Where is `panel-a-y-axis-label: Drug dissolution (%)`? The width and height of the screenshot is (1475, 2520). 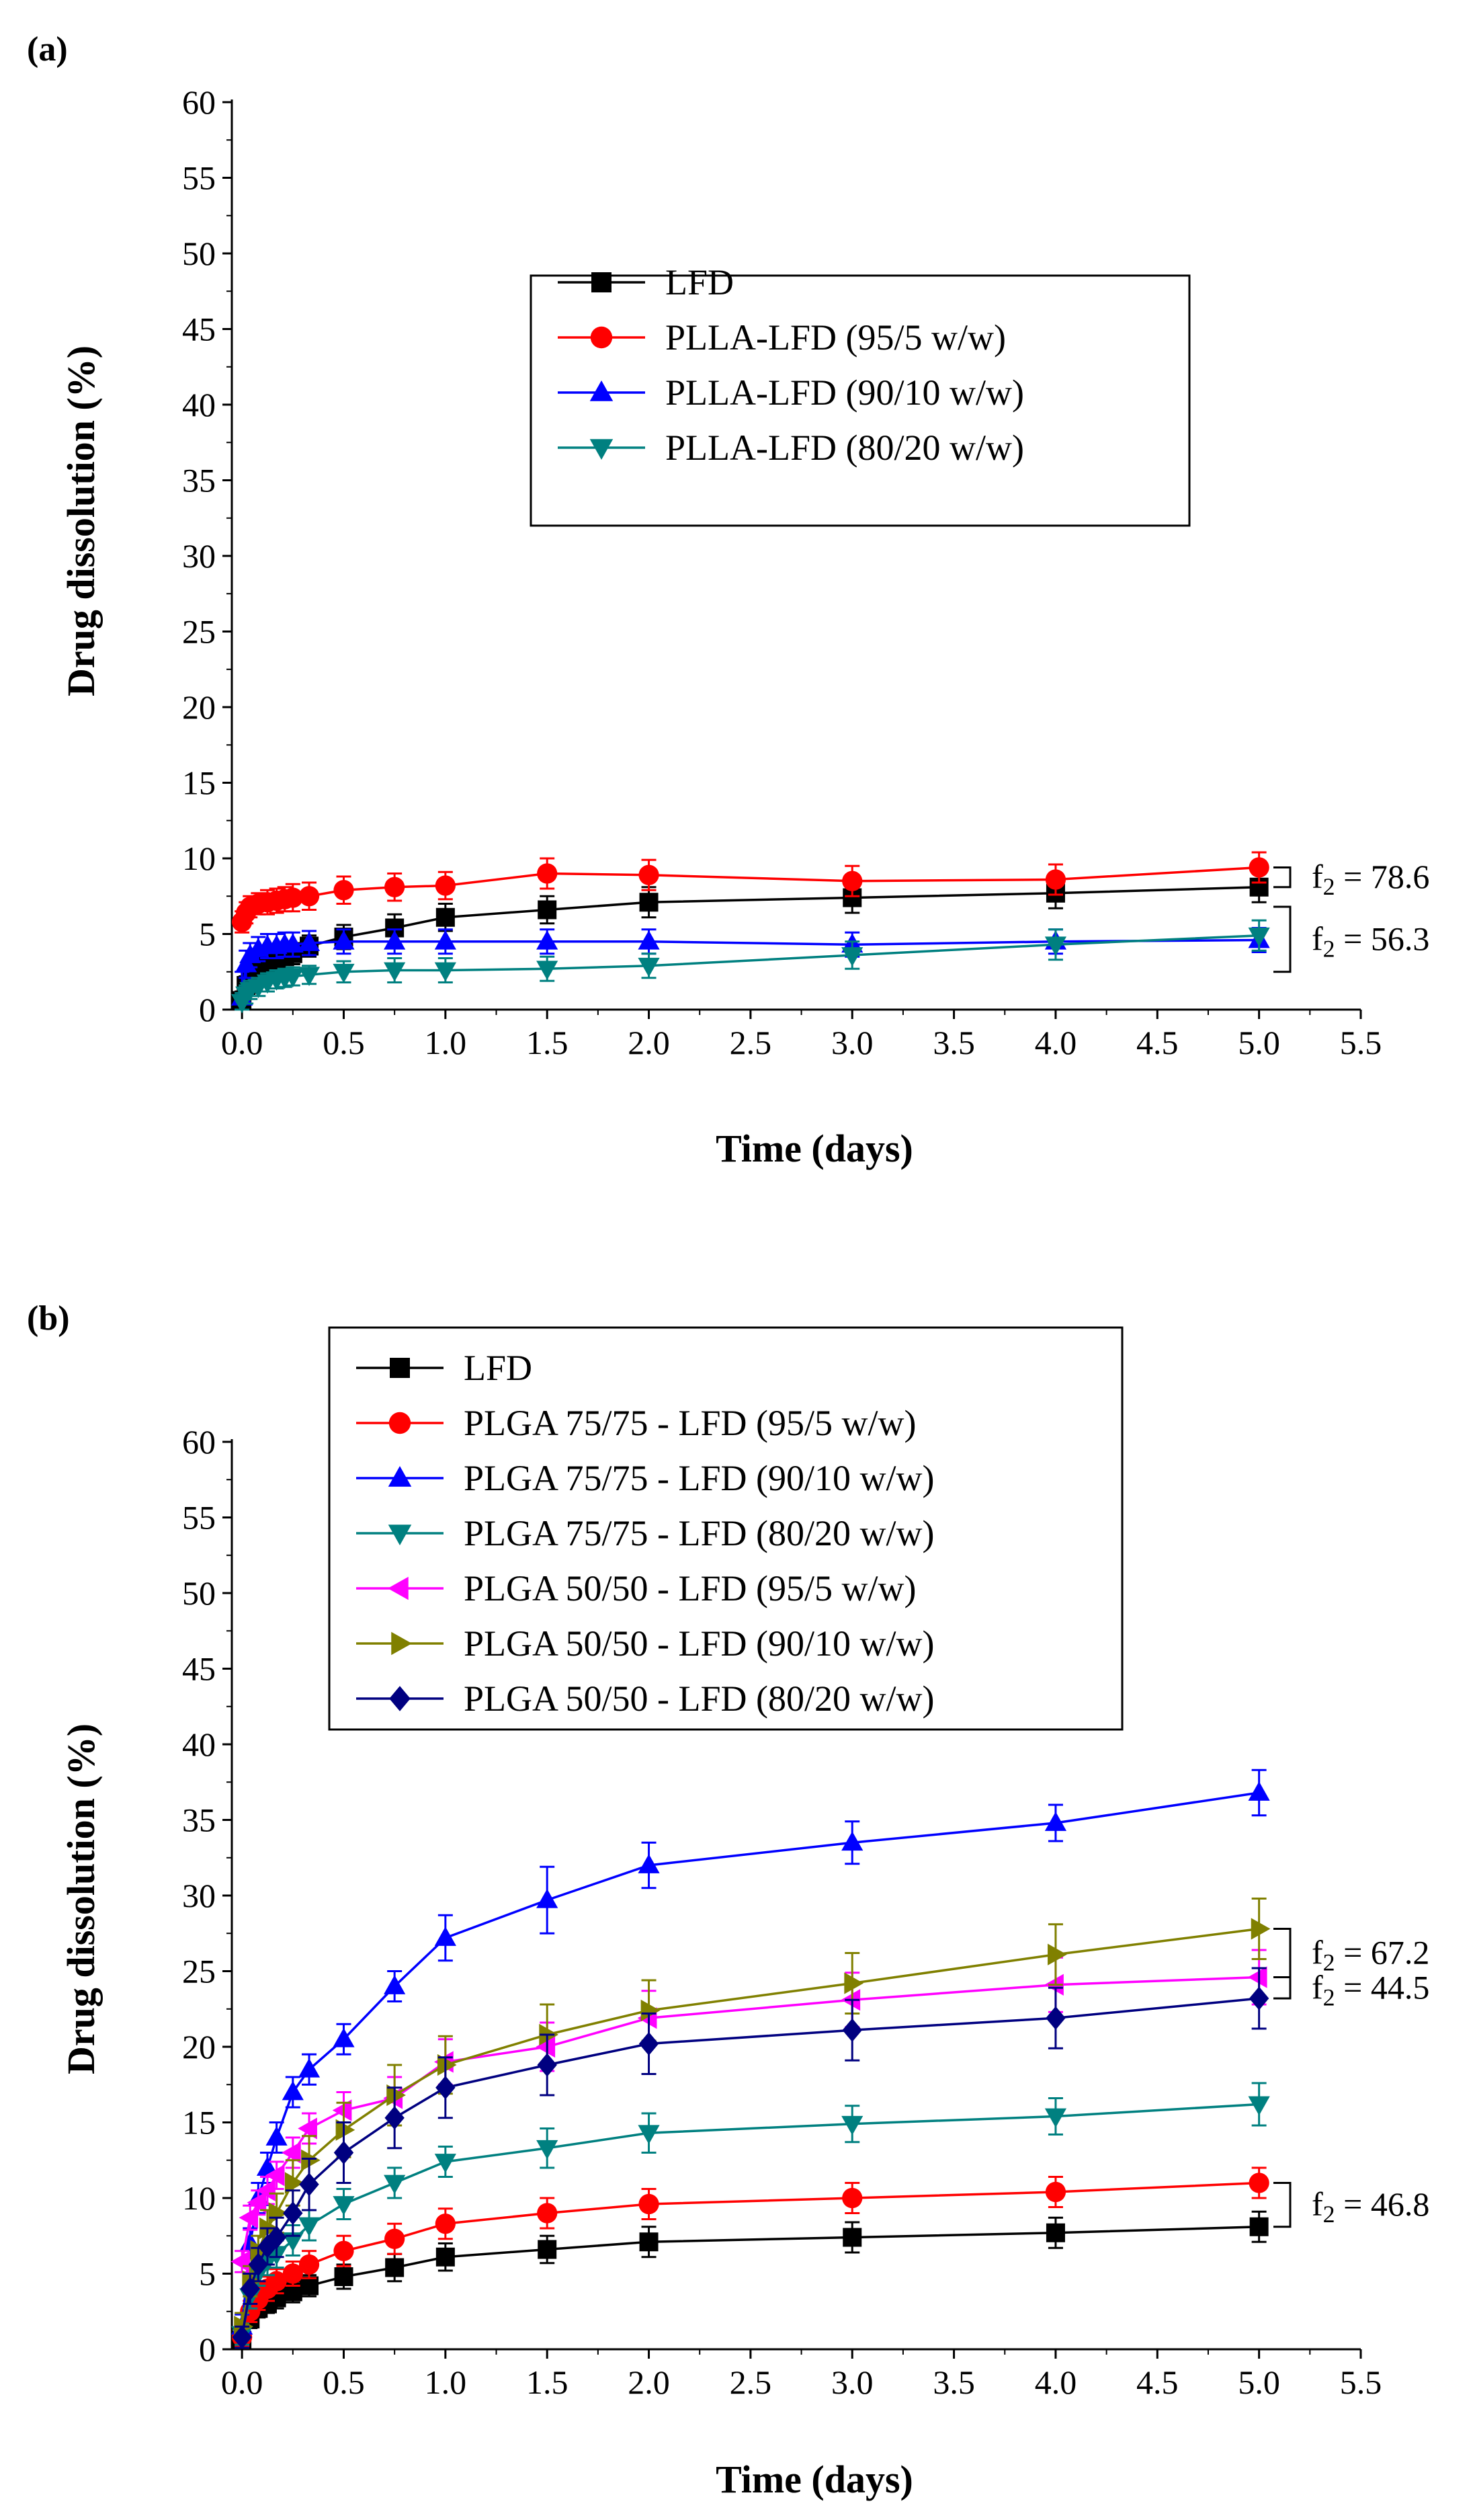
panel-a-y-axis-label: Drug dissolution (%) is located at coordinates (81, 521).